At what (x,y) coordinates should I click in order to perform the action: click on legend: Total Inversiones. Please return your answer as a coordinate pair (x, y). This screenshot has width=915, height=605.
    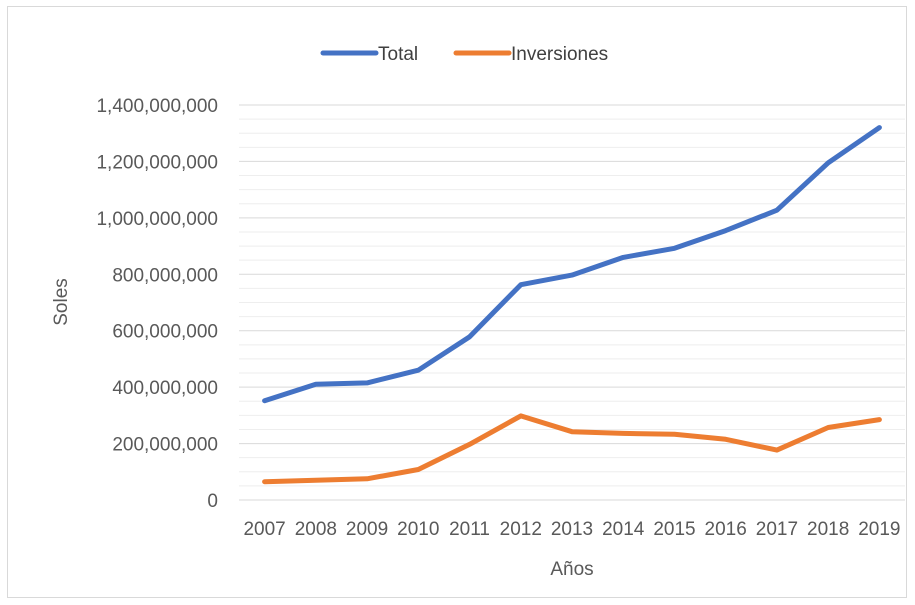
    Looking at the image, I should click on (464, 54).